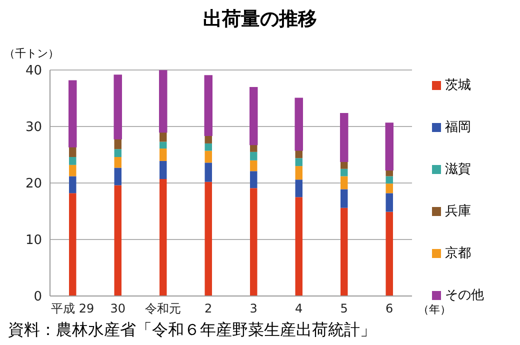  What do you see at coordinates (72, 309) in the screenshot?
I see `x-tick-label: 平成 29` at bounding box center [72, 309].